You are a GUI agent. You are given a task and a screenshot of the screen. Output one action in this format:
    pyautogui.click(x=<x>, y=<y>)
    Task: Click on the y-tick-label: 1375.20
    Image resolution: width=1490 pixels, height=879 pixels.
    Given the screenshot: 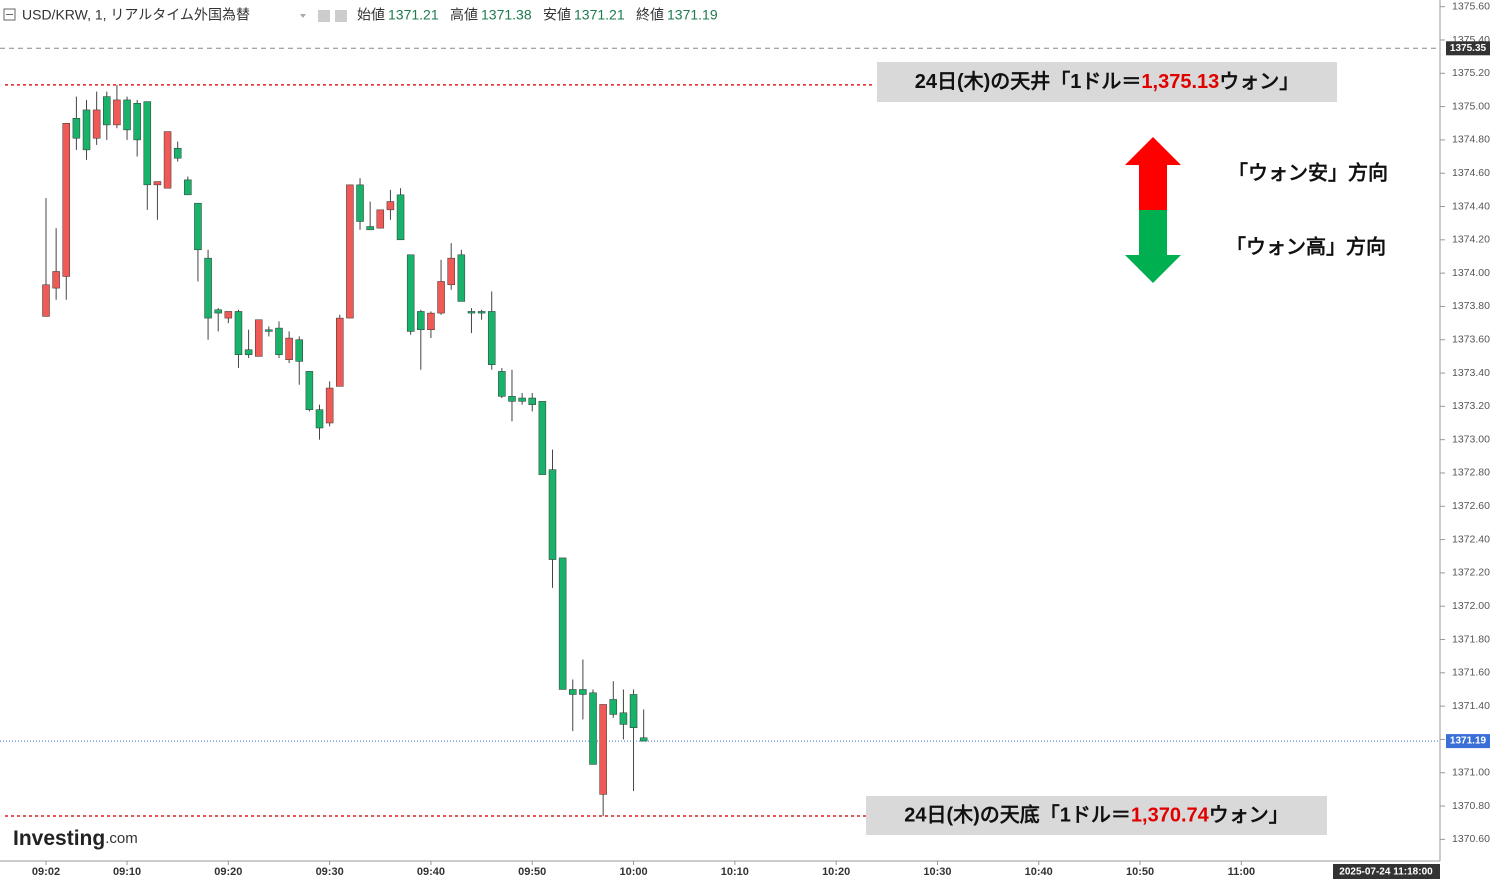 What is the action you would take?
    pyautogui.click(x=1471, y=73)
    